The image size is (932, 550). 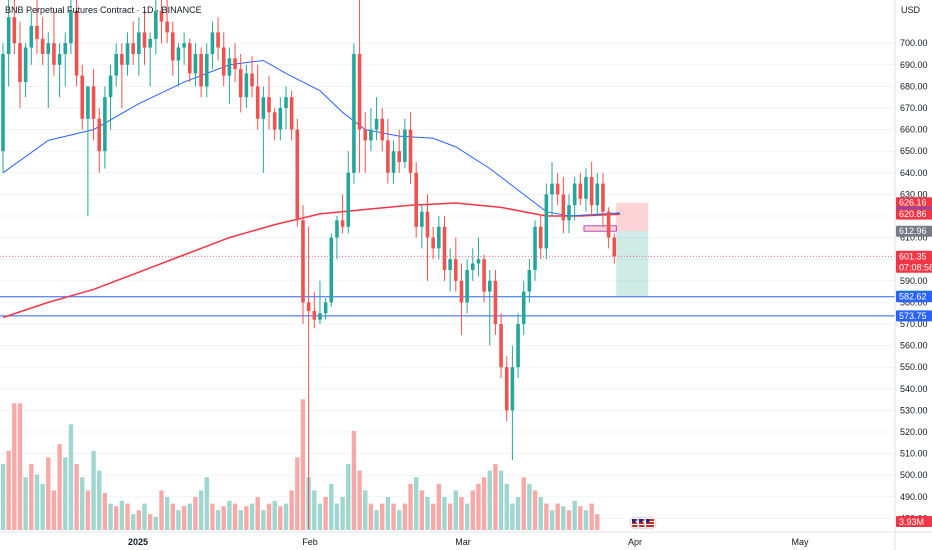 I want to click on position-stop-zone, so click(x=632, y=217).